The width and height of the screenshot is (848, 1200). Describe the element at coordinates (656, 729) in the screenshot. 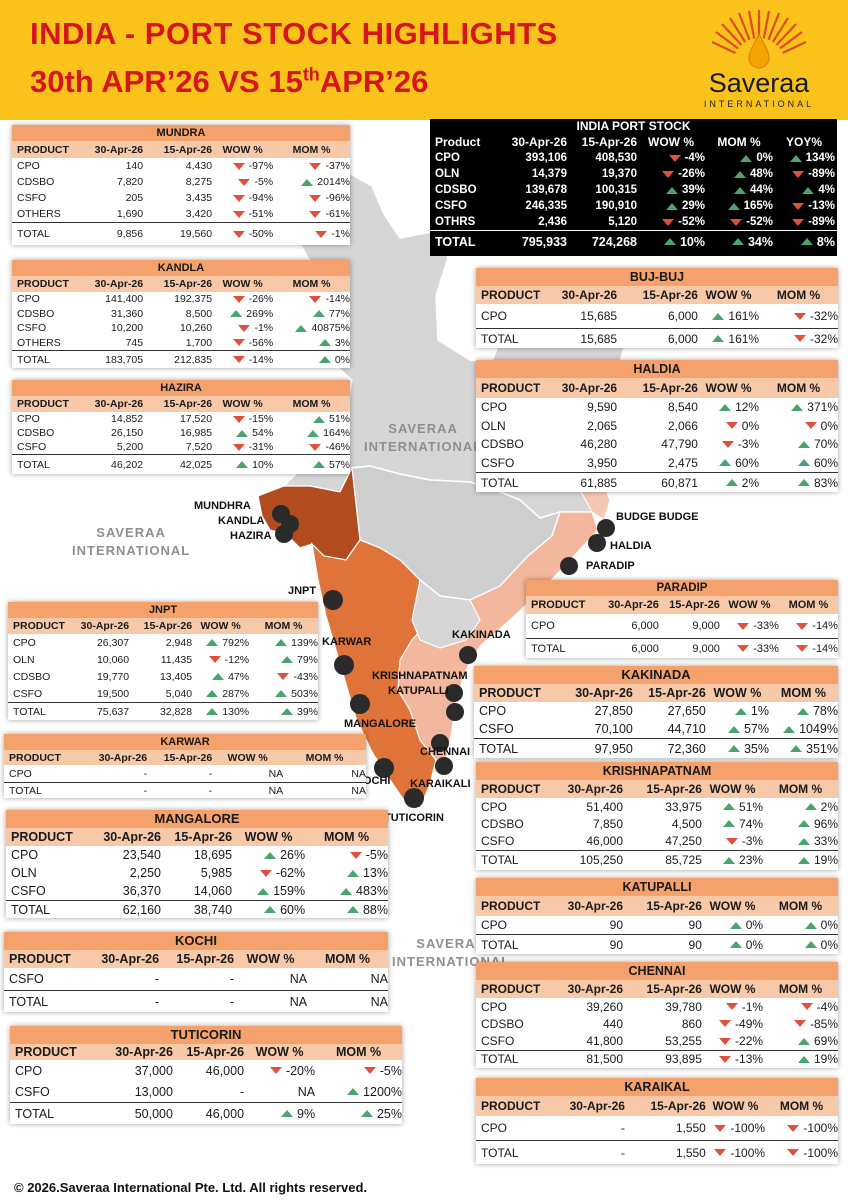

I see `table-row: CSFO 70,100 44,710 57% 1049%` at that location.